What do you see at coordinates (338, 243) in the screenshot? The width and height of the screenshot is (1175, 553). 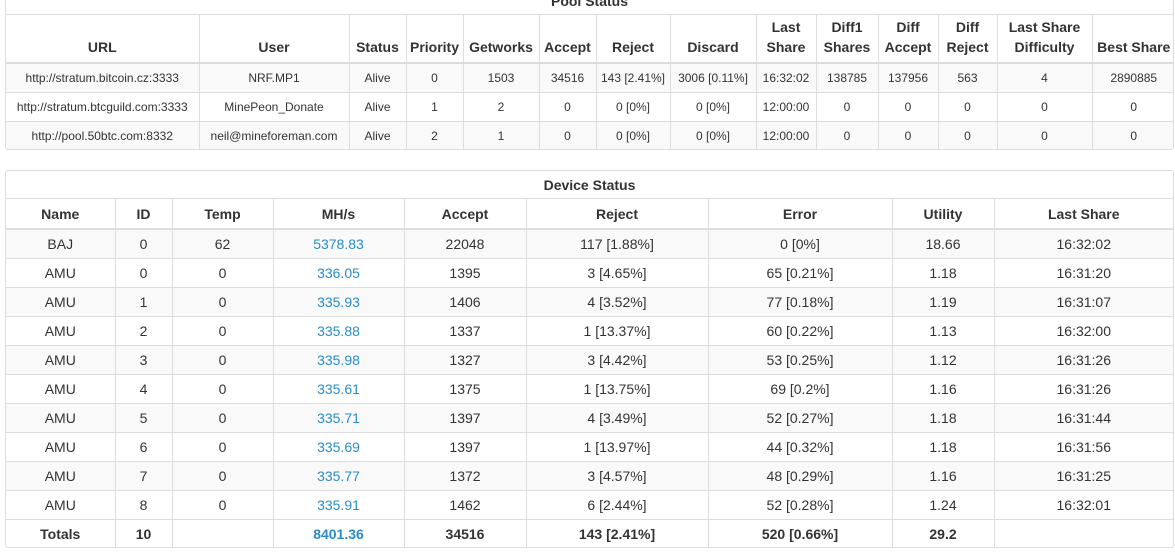 I see `device-mhs-cell: 5378.83` at bounding box center [338, 243].